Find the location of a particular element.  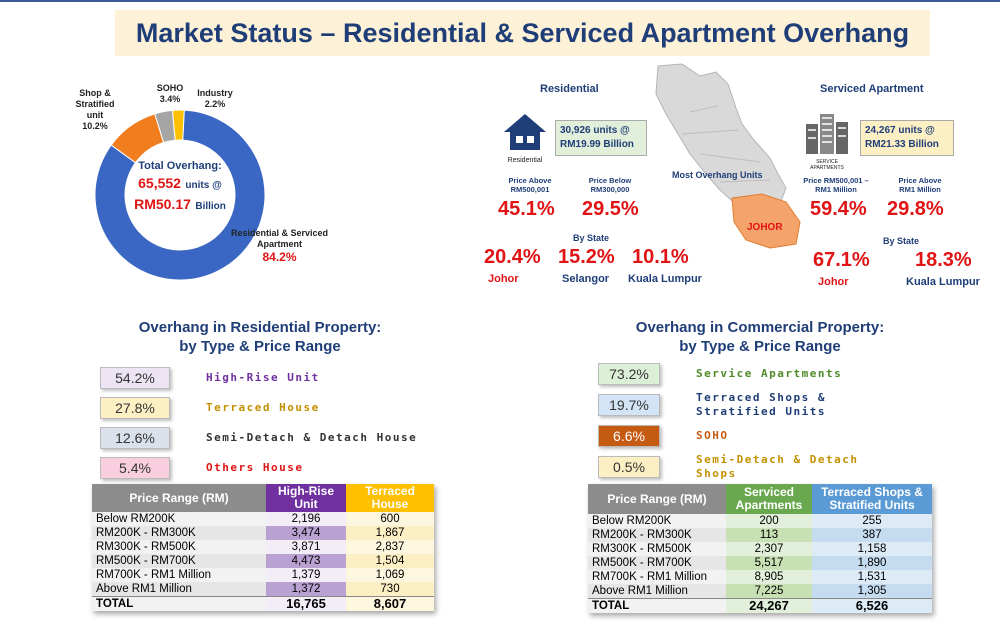

table-row: RM500K - RM700K 5,517 1,890 is located at coordinates (760, 563).